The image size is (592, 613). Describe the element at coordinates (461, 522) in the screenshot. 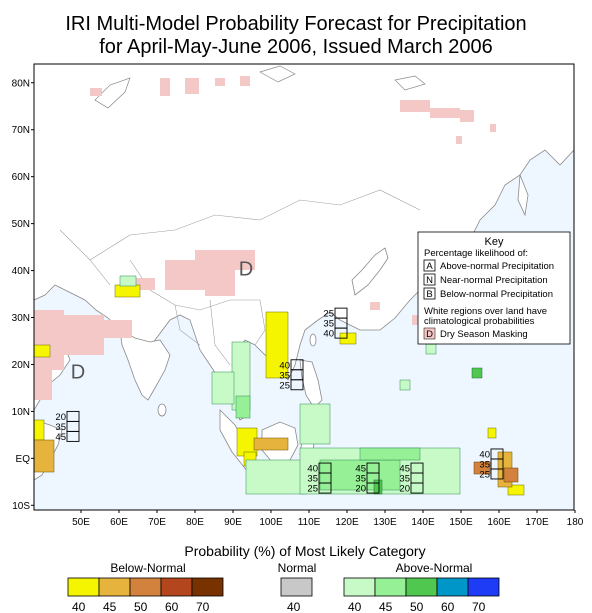

I see `lon-label: 150E` at that location.